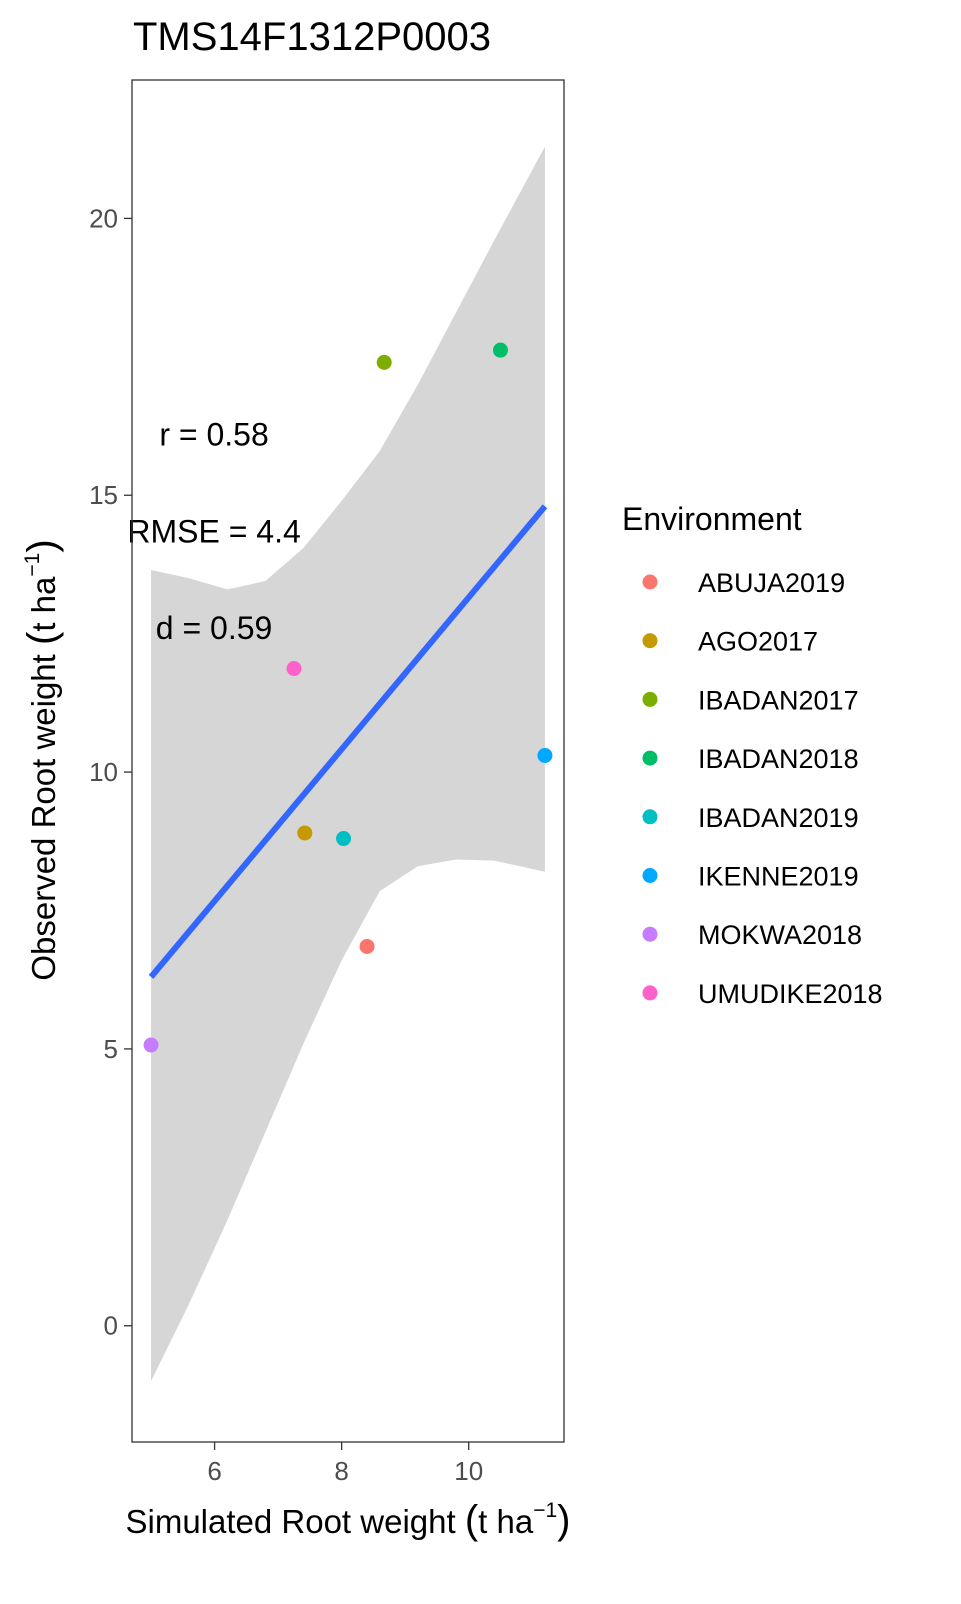 The image size is (961, 1604). I want to click on y-axis-label-paren-open: (, so click(42, 638).